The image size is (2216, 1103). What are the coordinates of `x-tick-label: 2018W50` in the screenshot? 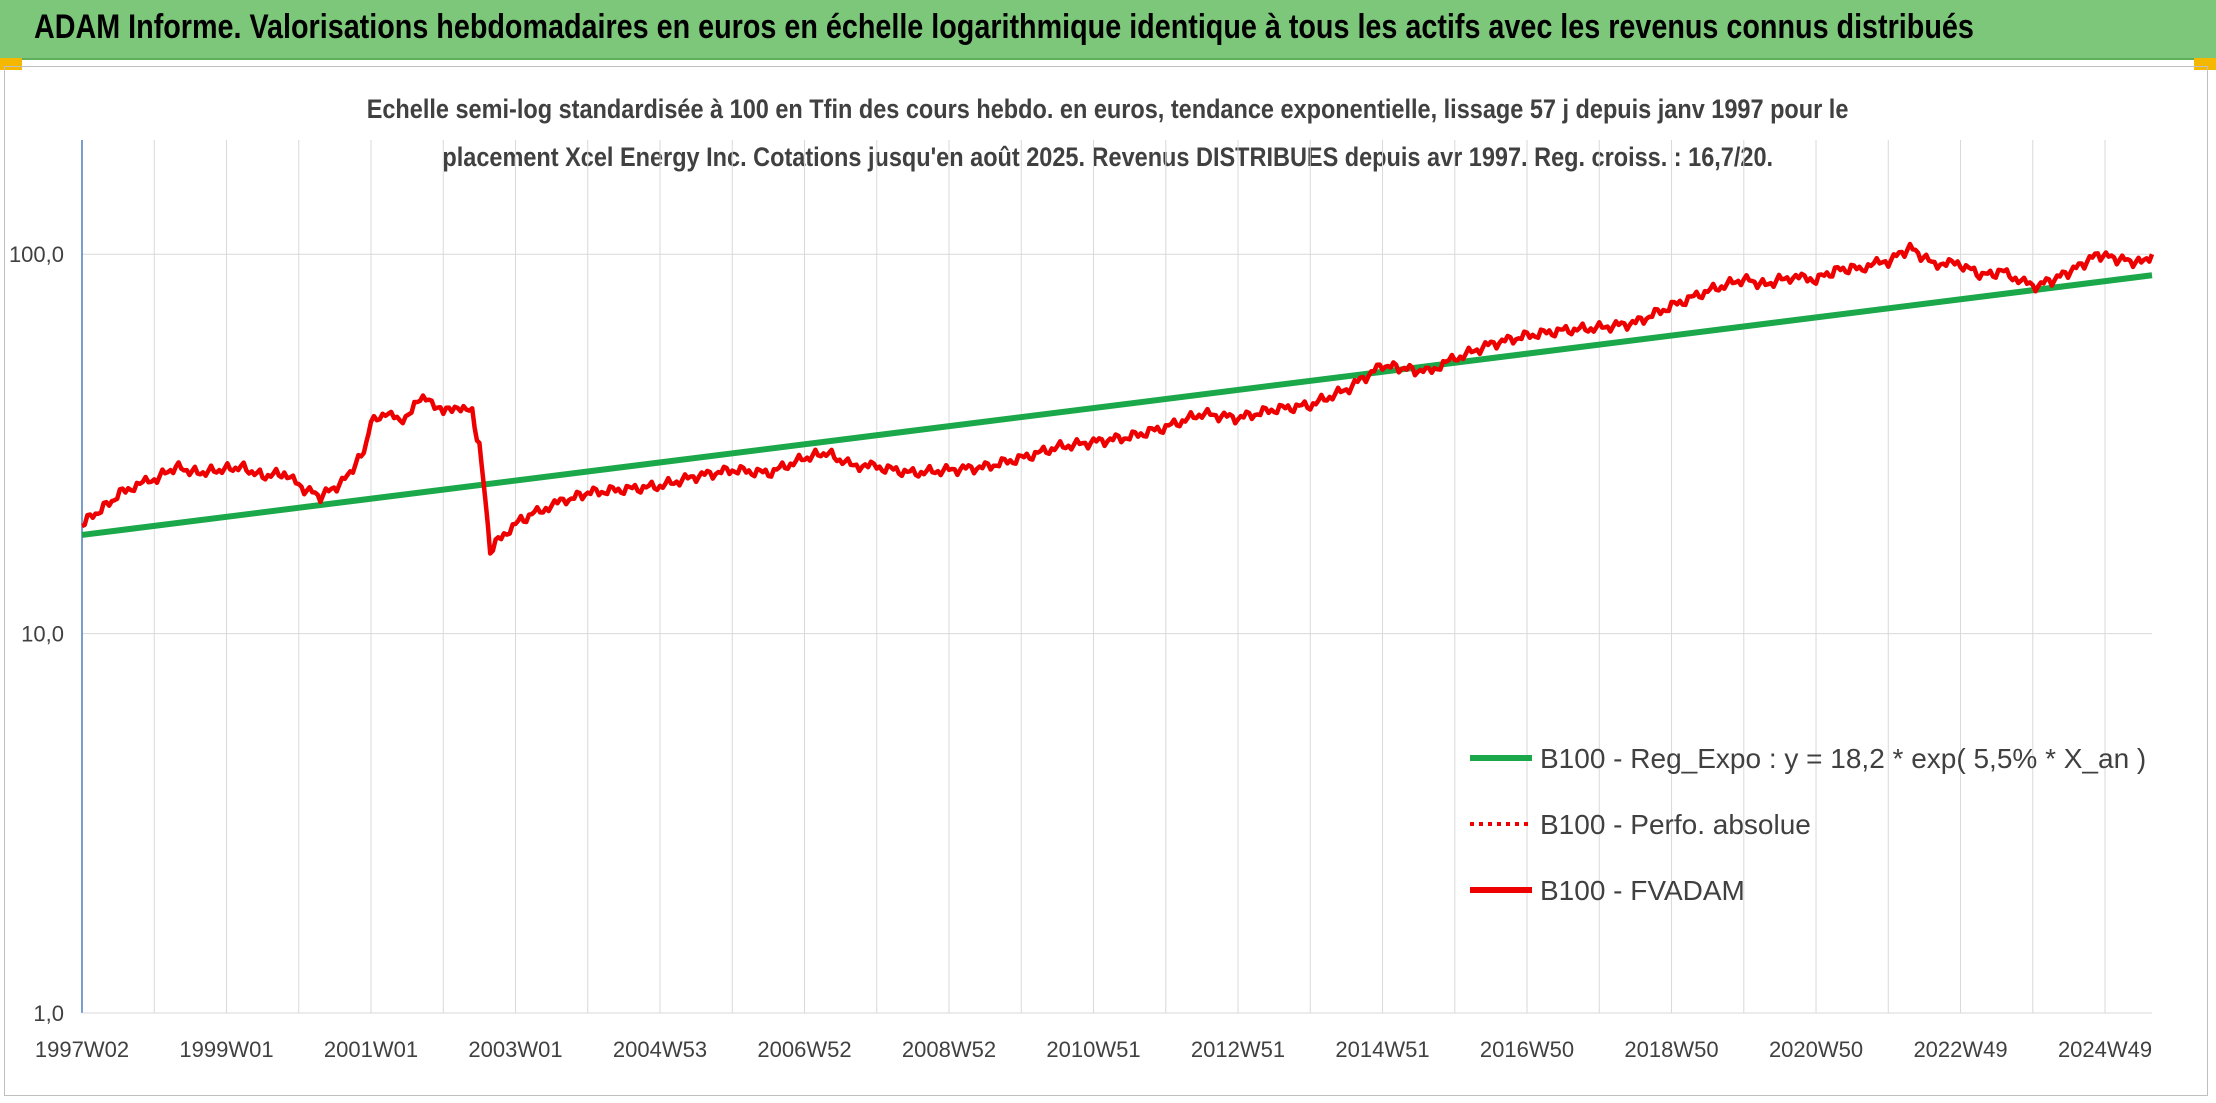 It's located at (1671, 1049).